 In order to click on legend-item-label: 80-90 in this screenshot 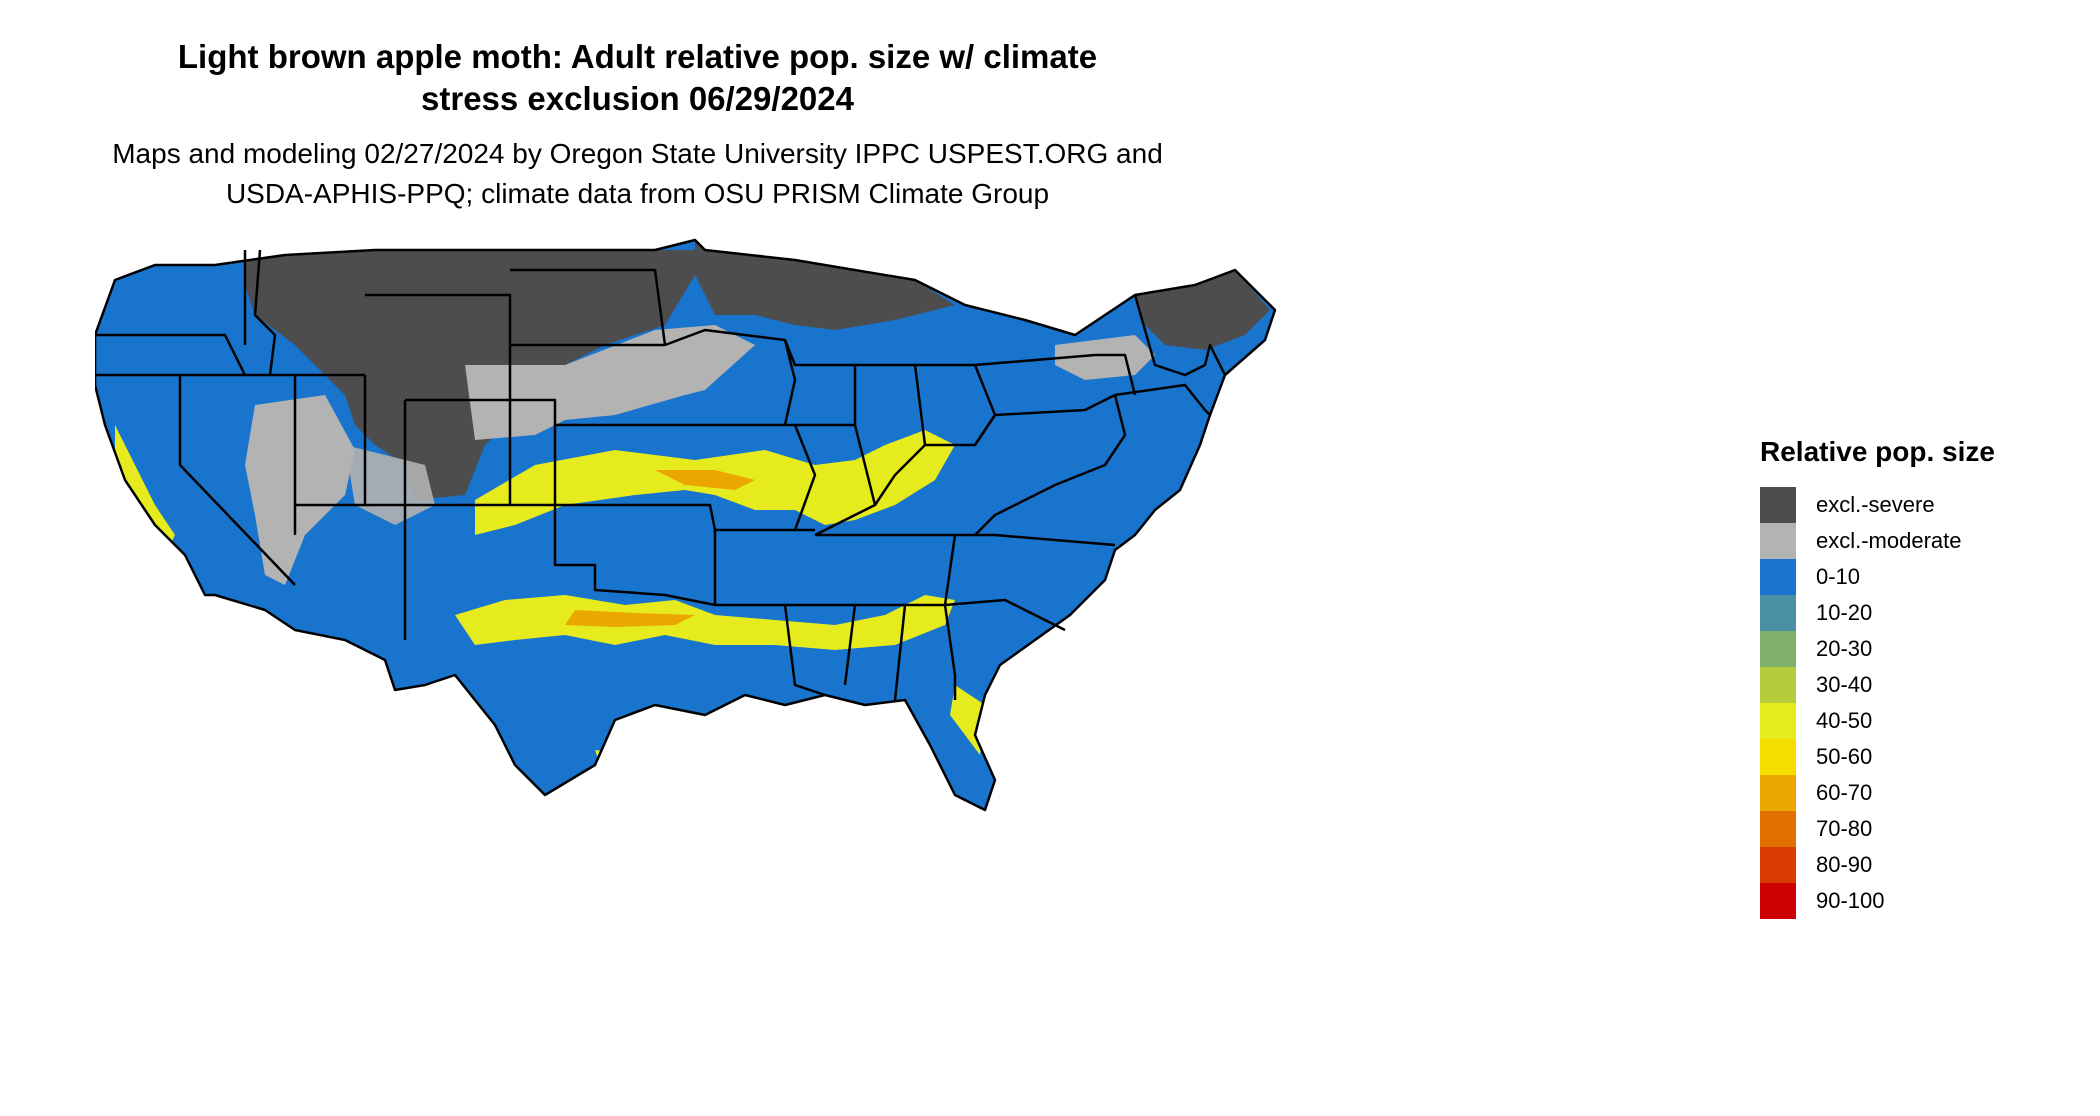, I will do `click(1844, 864)`.